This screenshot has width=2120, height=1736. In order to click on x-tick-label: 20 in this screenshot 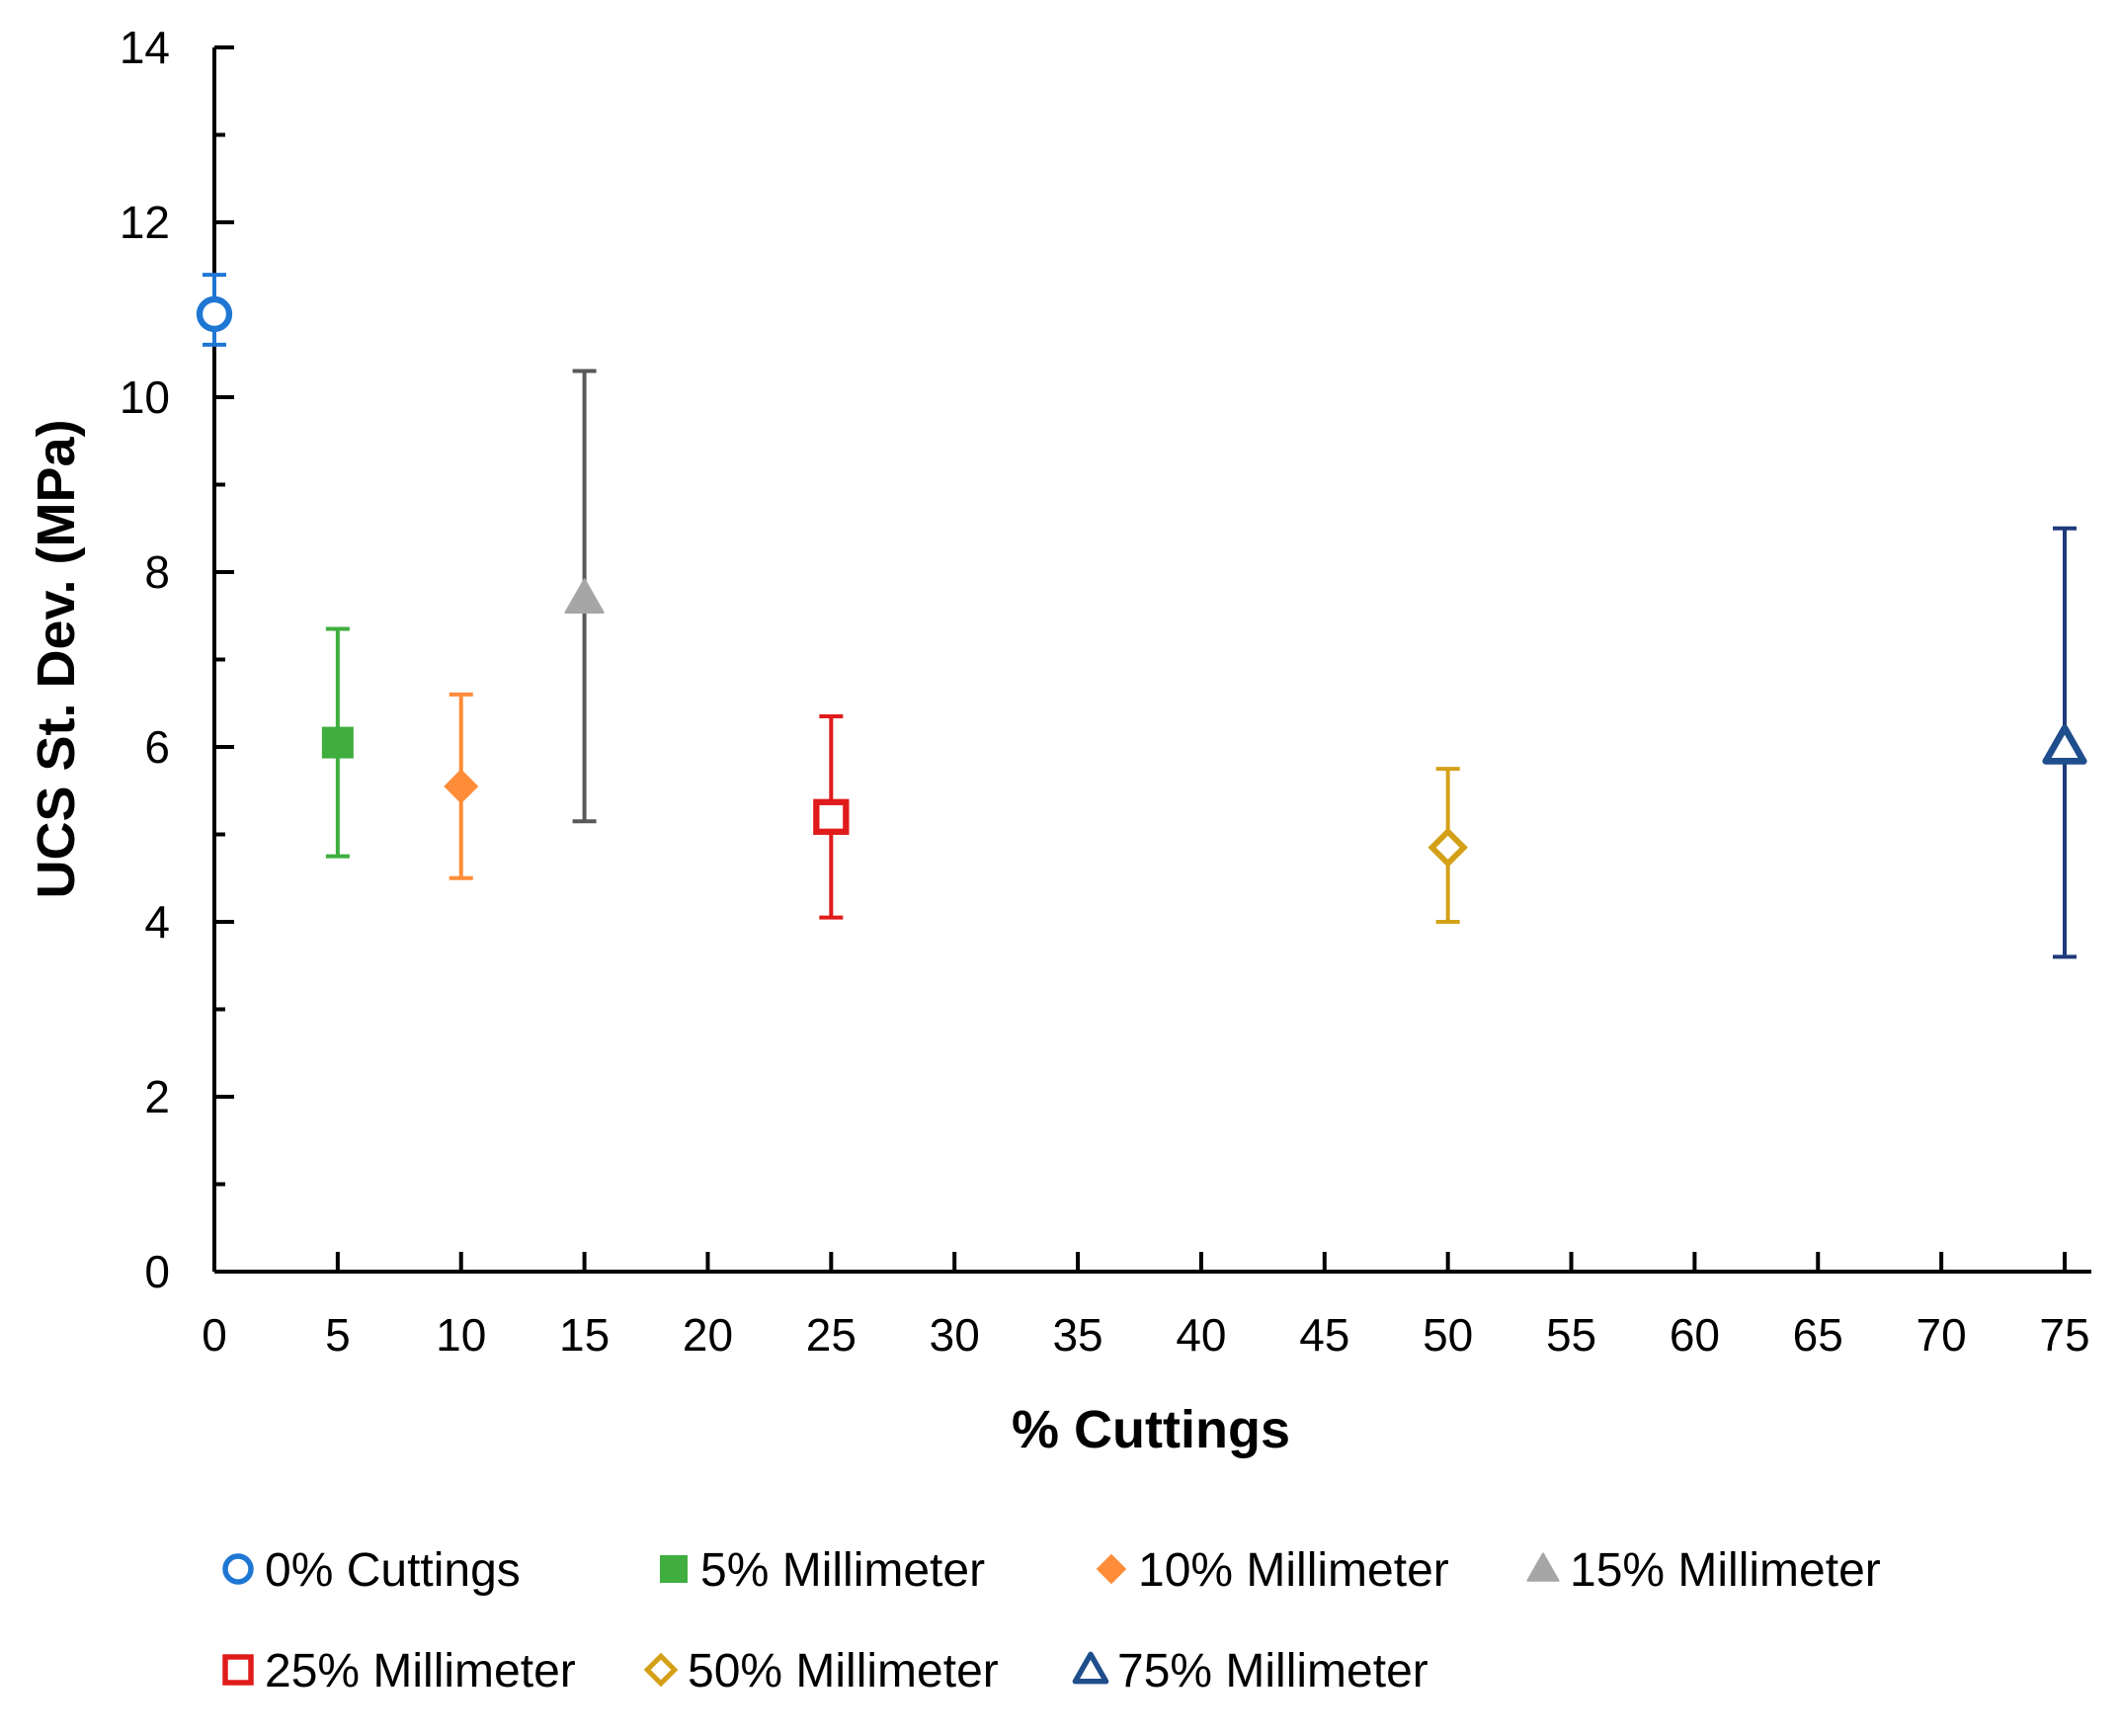, I will do `click(708, 1335)`.